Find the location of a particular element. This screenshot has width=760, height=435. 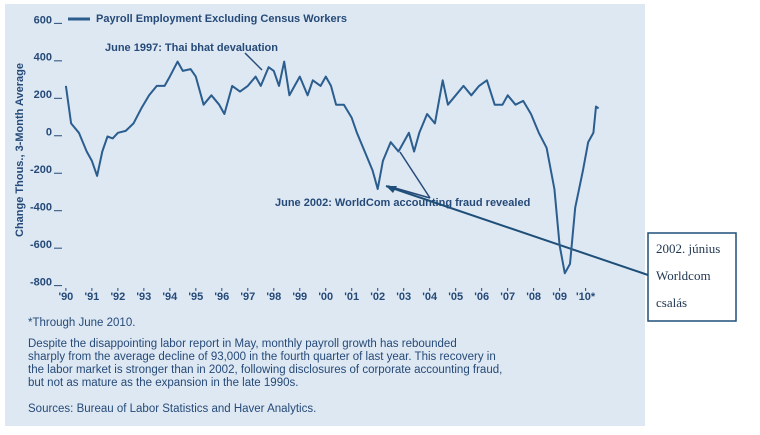

x-tick-label: '98 is located at coordinates (273, 297).